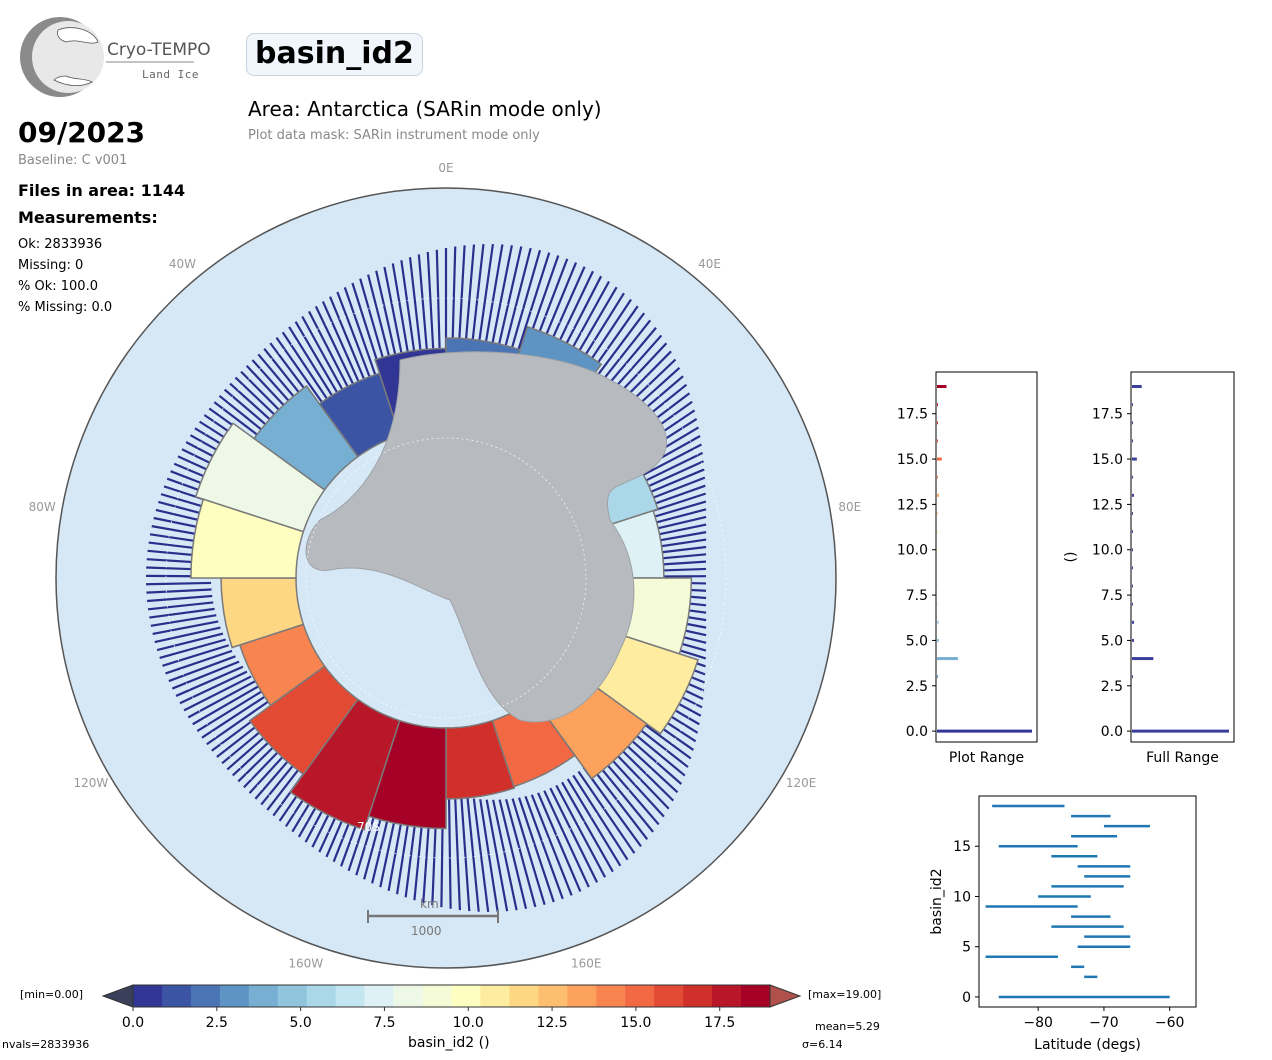  I want to click on files-count: Files in area: 1144, so click(102, 190).